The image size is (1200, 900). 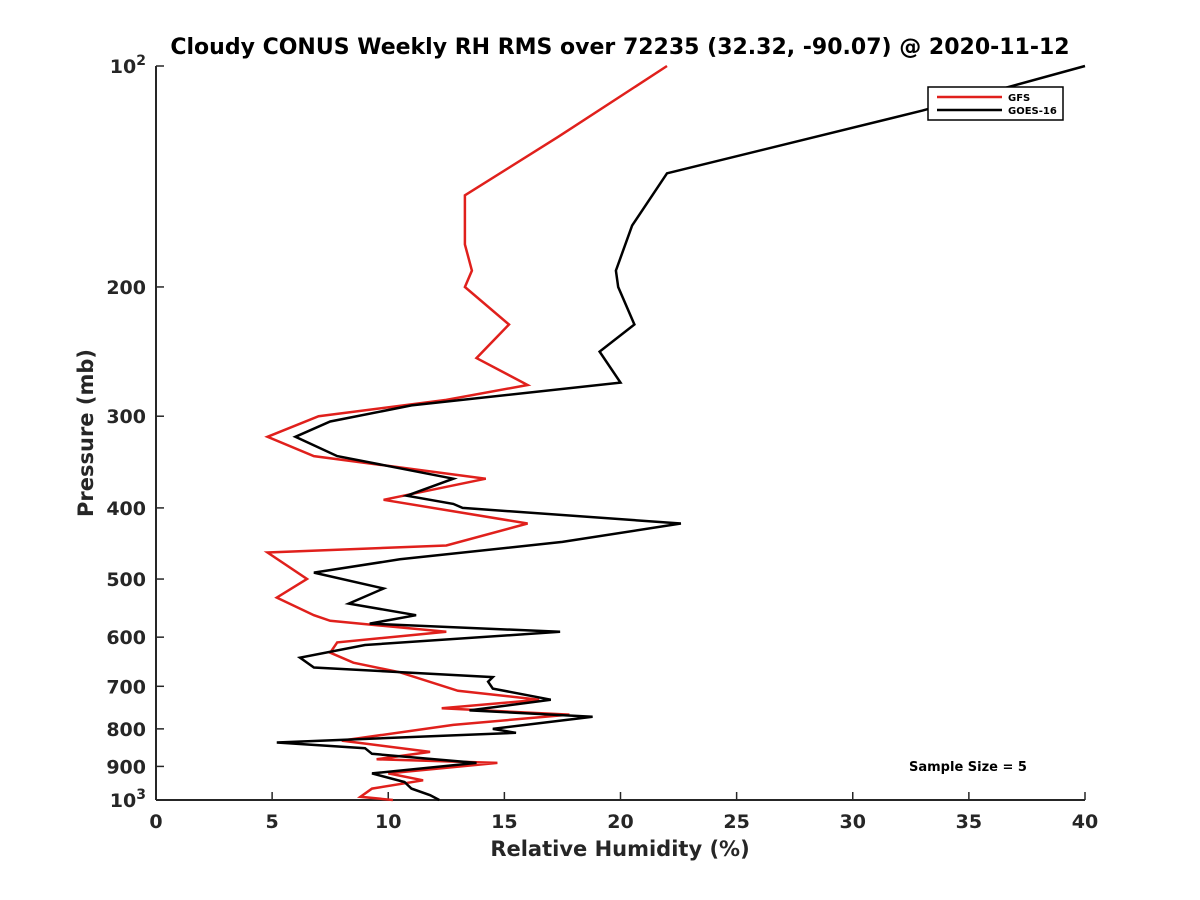 What do you see at coordinates (1019, 98) in the screenshot?
I see `legend-label-gfs: GFS` at bounding box center [1019, 98].